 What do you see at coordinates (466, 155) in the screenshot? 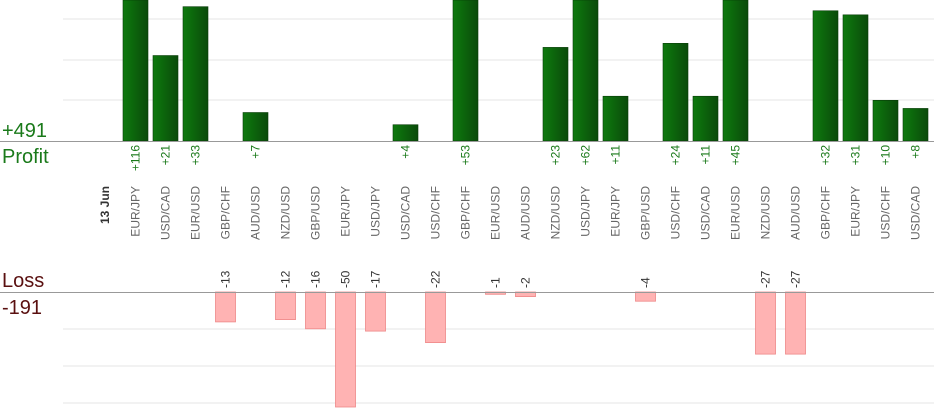
I see `profit-value-label: +53` at bounding box center [466, 155].